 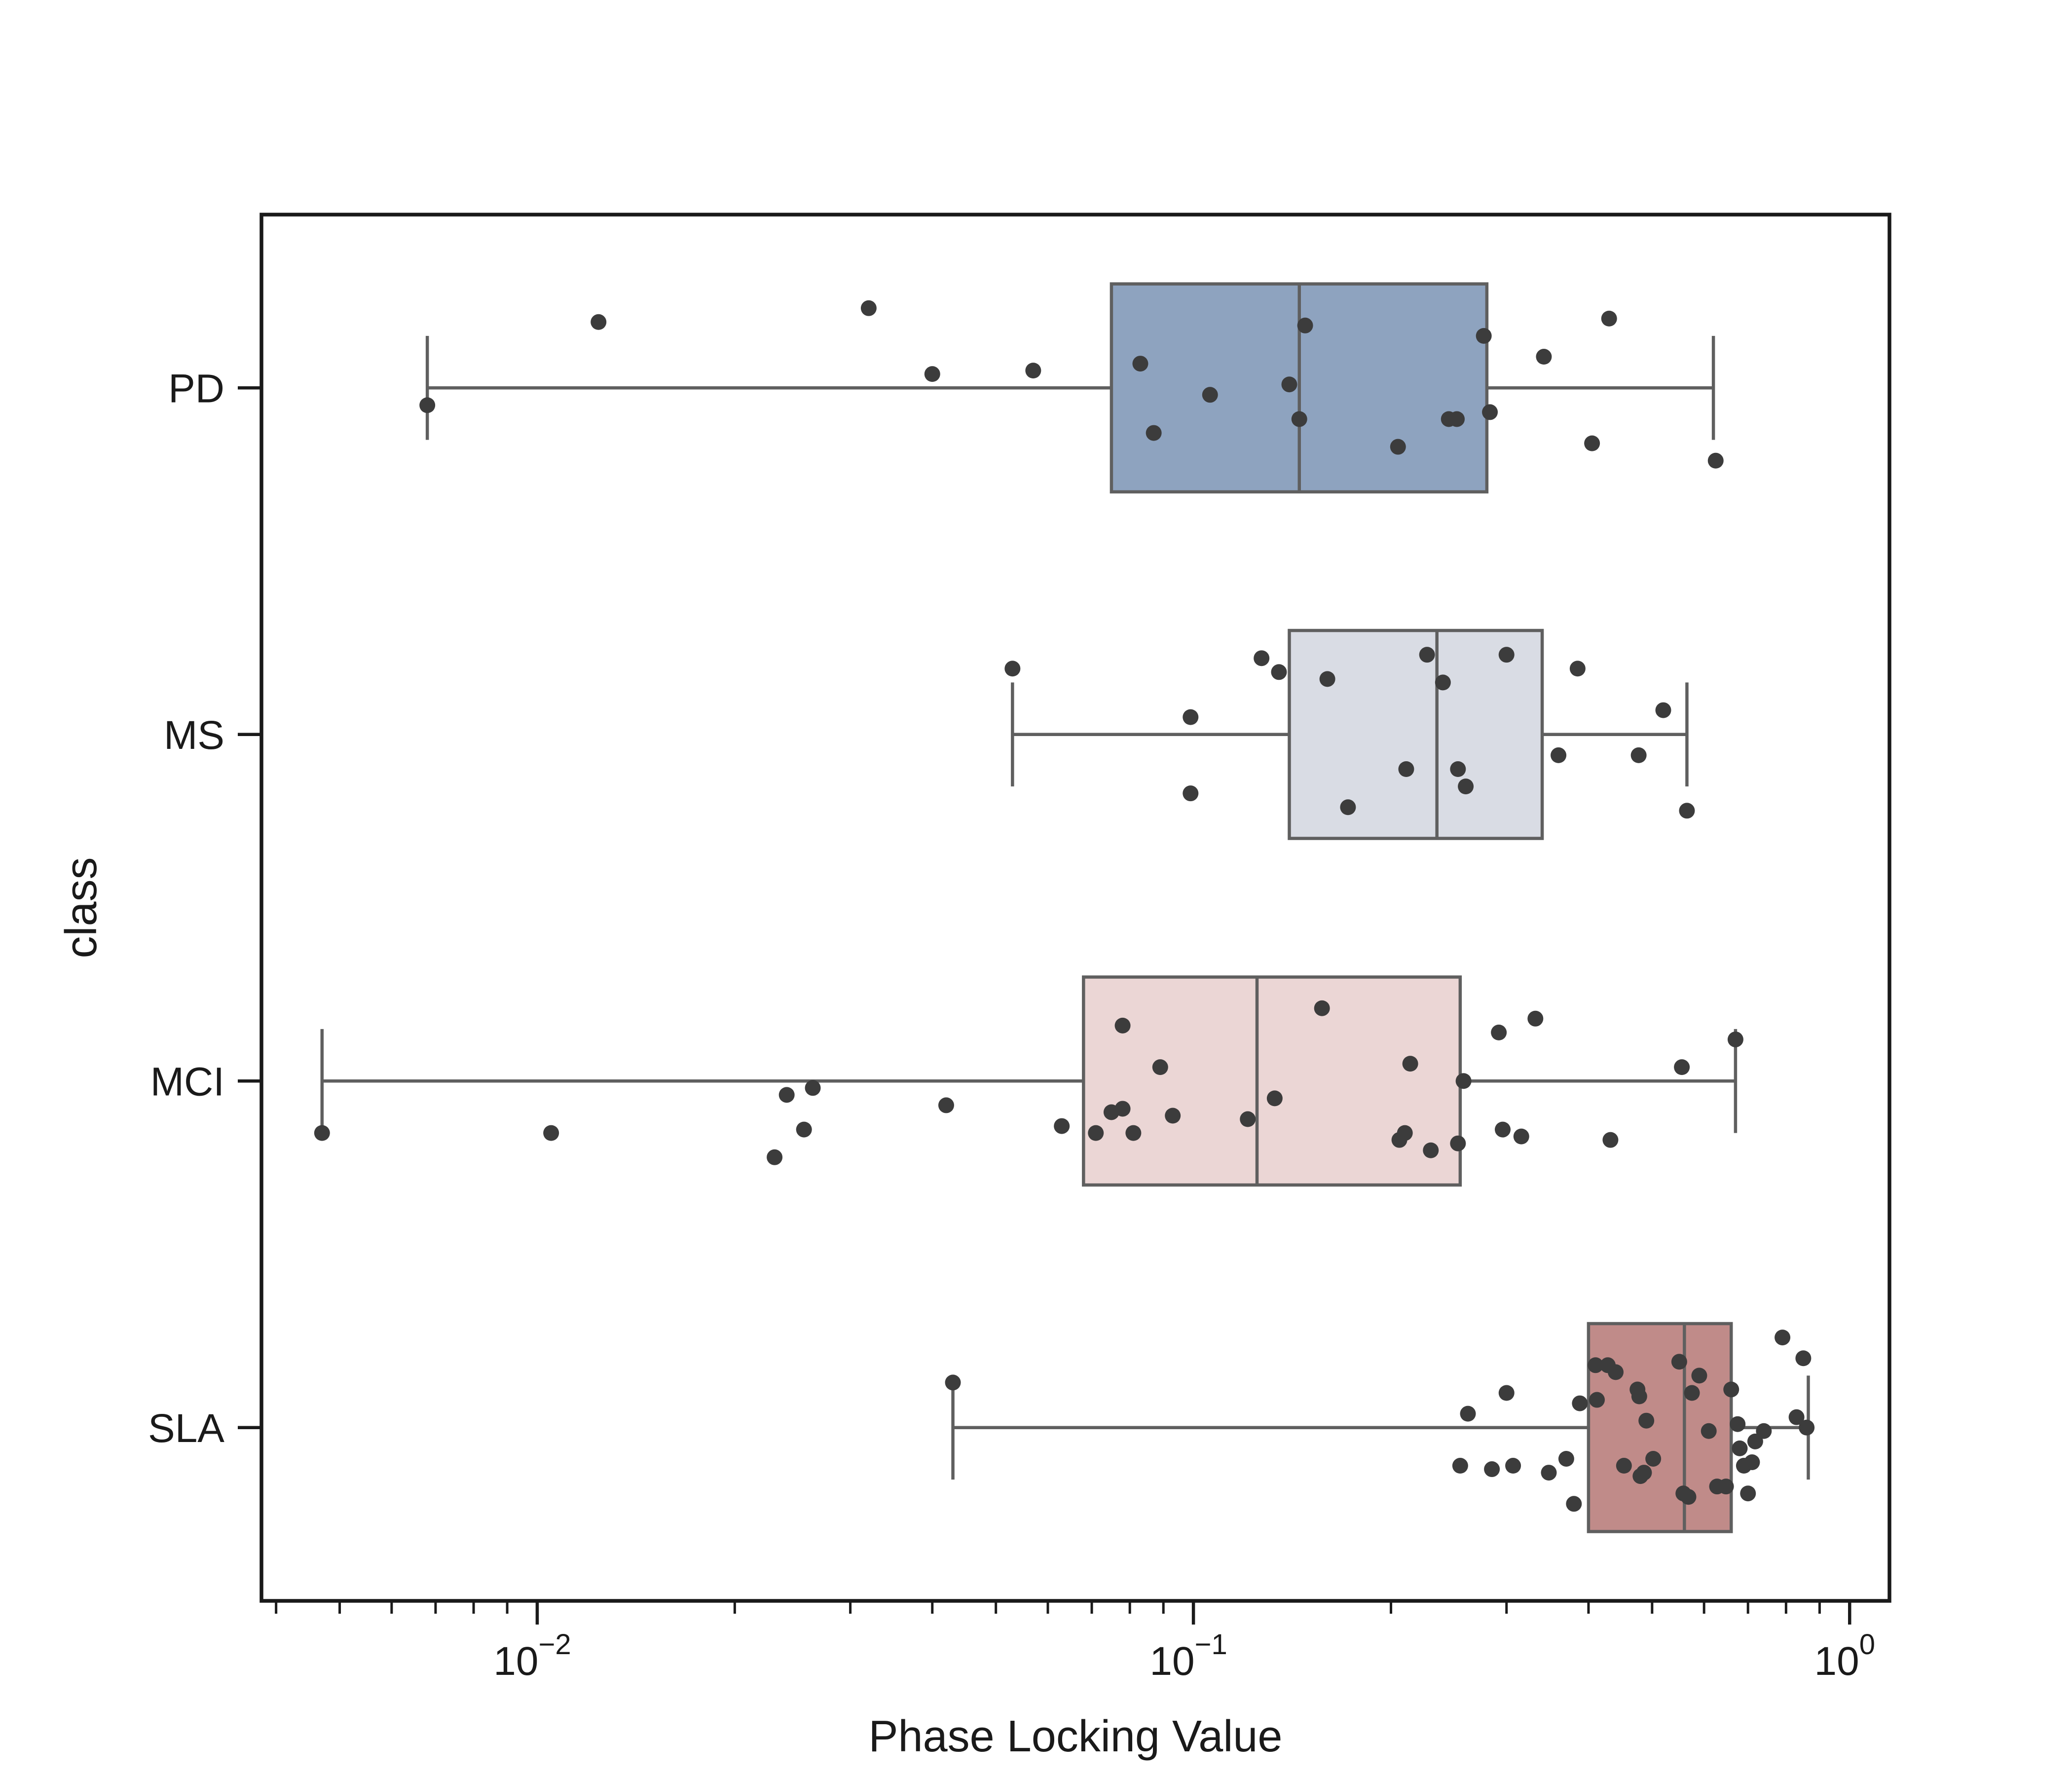 What do you see at coordinates (187, 1082) in the screenshot?
I see `y-tick-label-mci: MCI` at bounding box center [187, 1082].